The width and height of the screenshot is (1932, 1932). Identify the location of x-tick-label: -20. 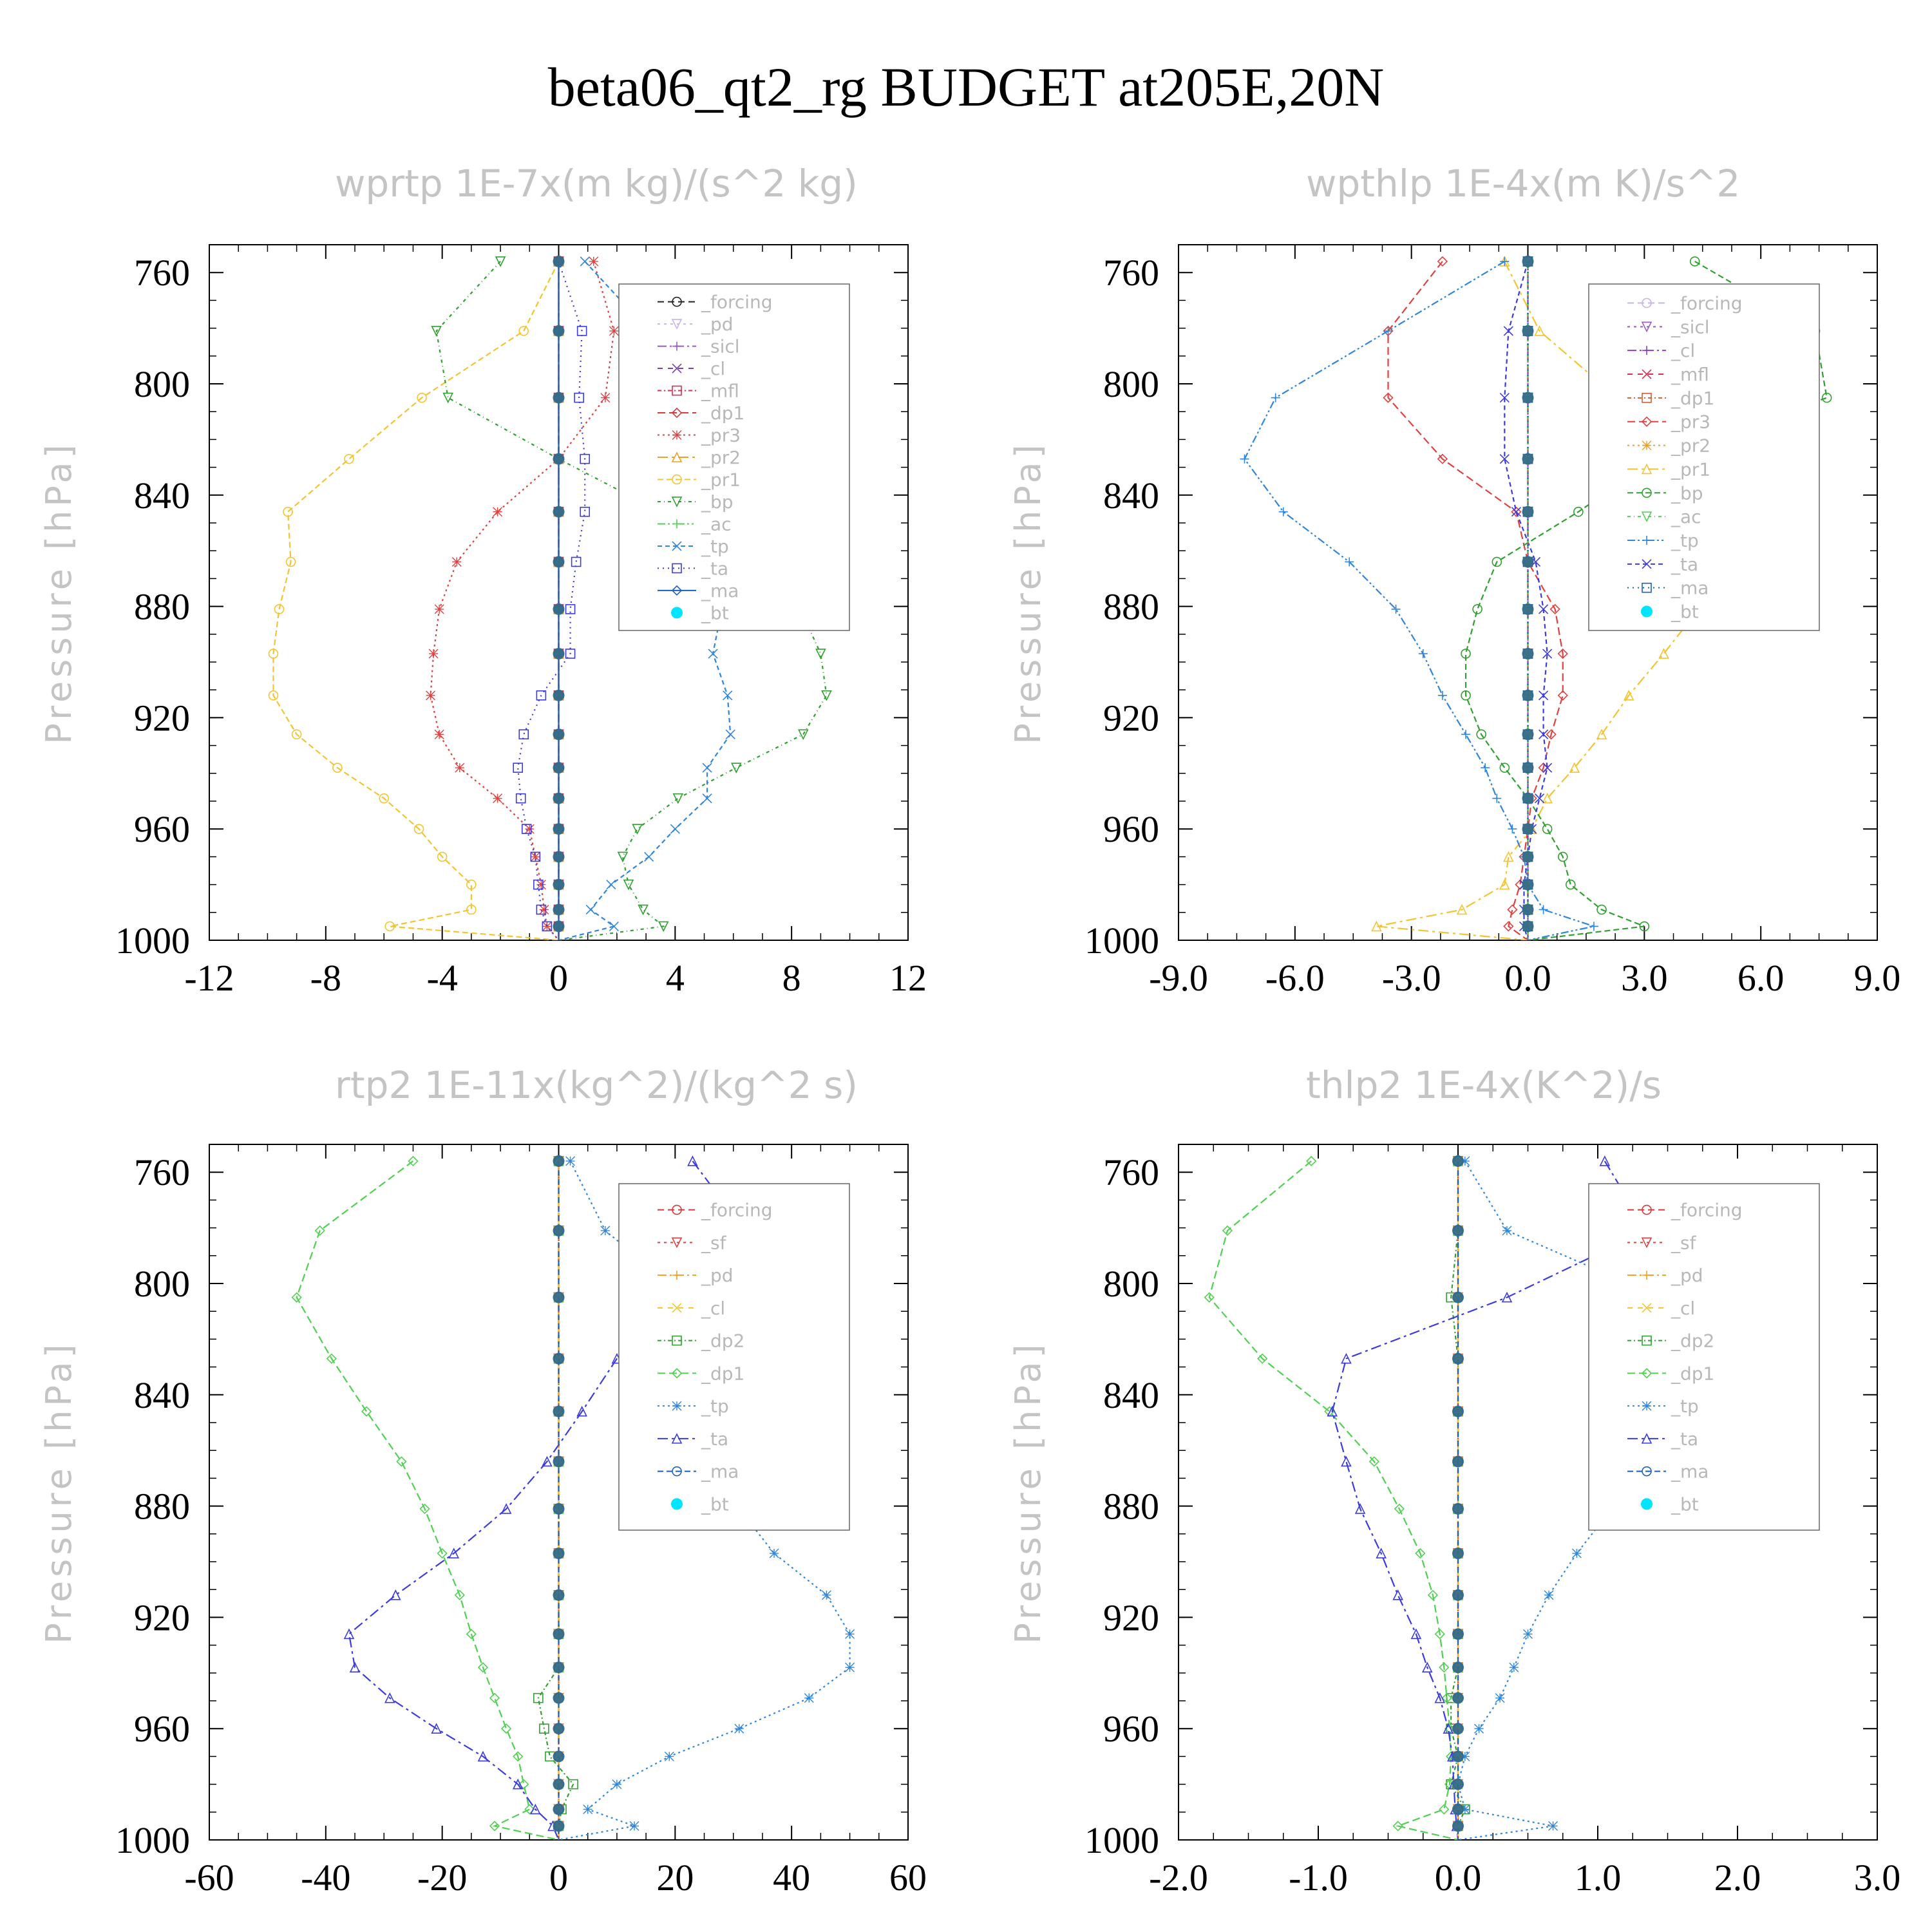
(442, 1878).